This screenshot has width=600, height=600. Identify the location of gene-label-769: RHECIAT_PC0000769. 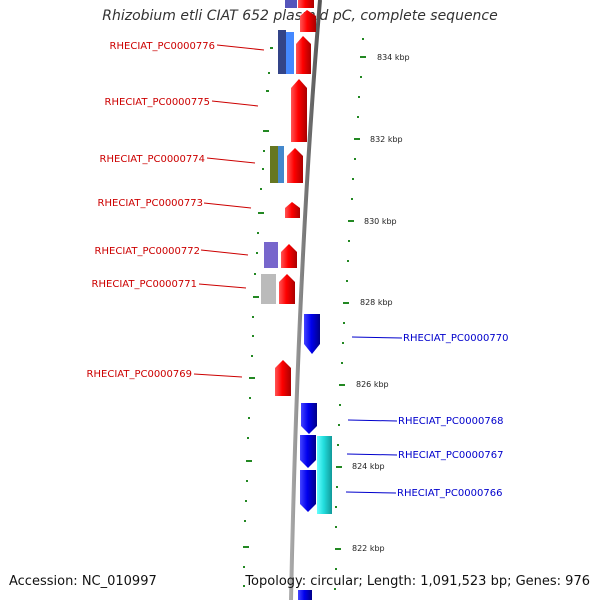
(139, 374).